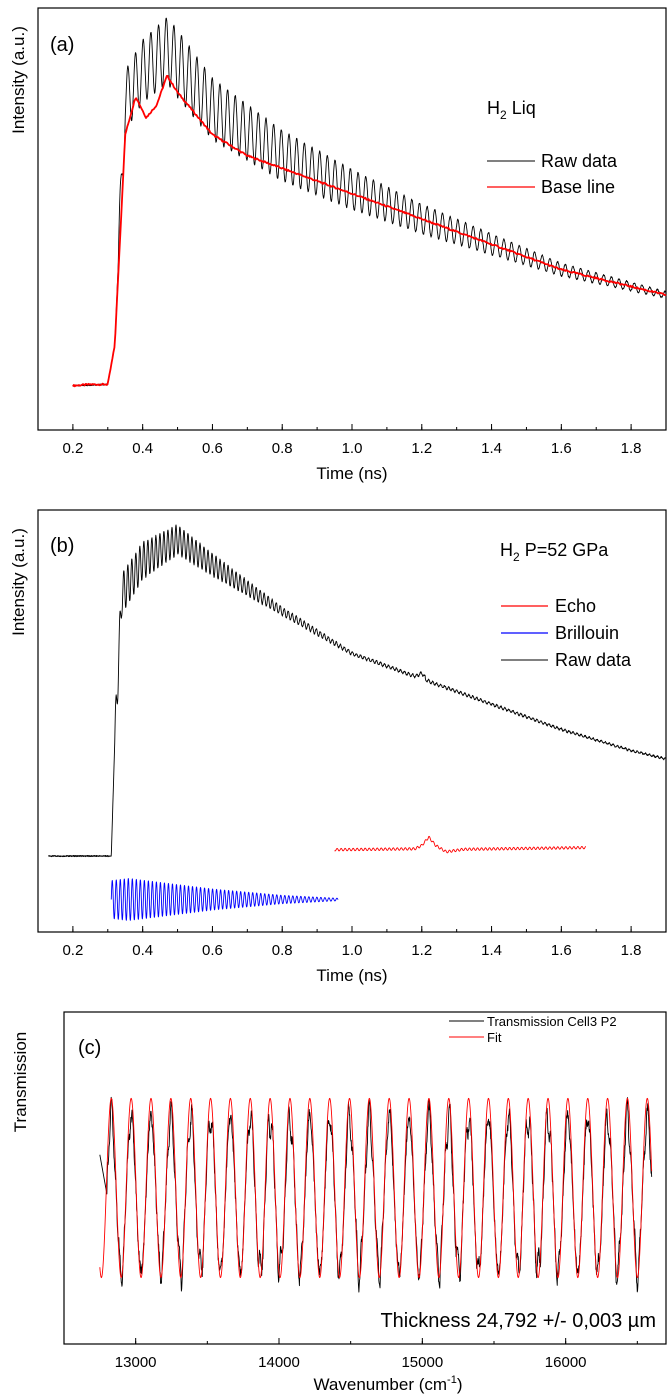 The image size is (671, 1398). What do you see at coordinates (421, 950) in the screenshot?
I see `x-tick-label-b: 1.2` at bounding box center [421, 950].